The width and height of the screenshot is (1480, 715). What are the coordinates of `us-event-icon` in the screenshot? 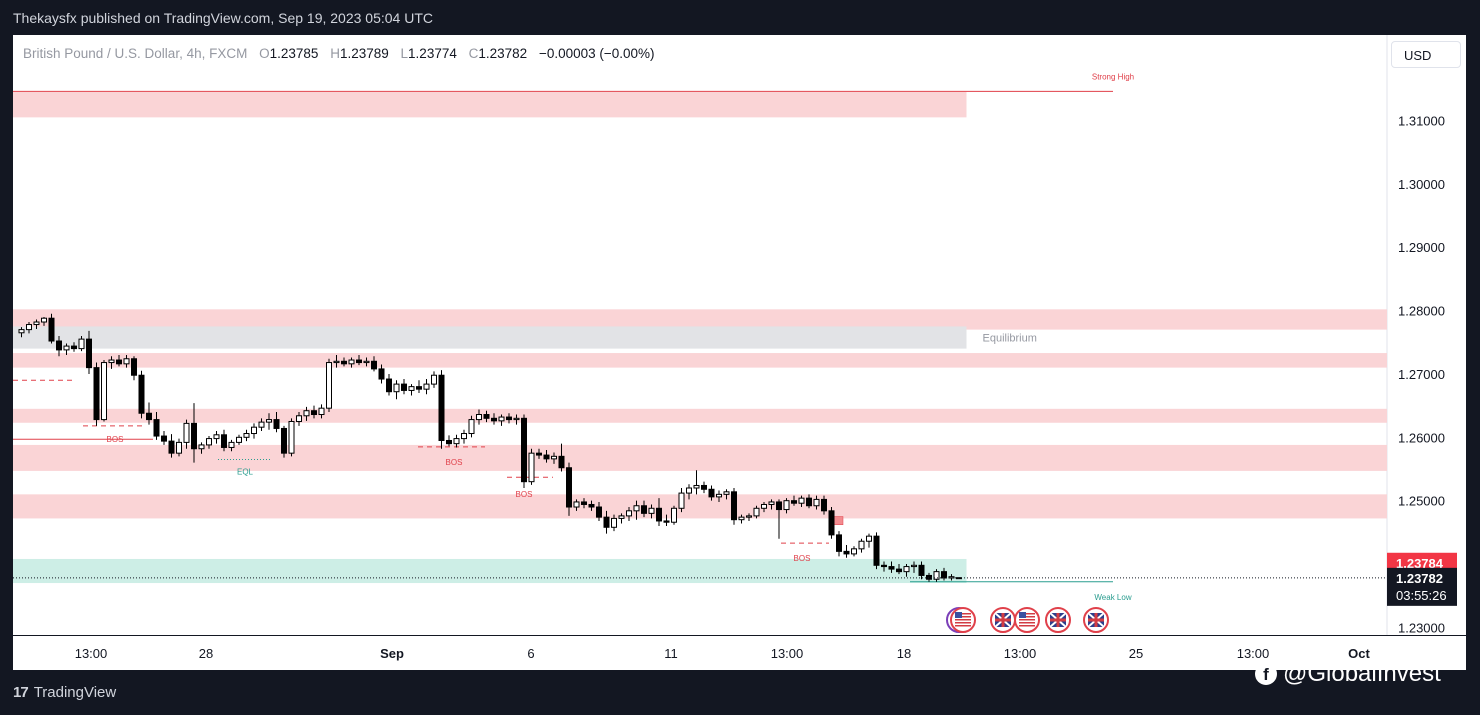 It's located at (1027, 620).